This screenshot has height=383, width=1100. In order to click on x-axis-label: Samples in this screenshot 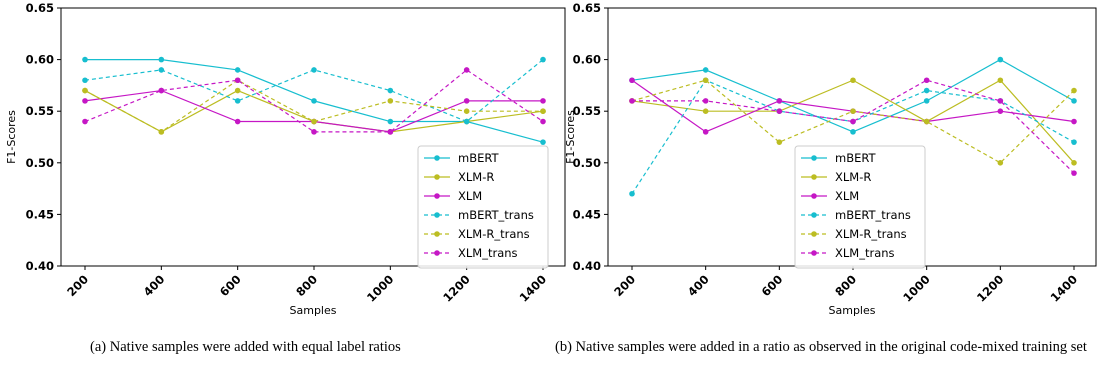, I will do `click(852, 310)`.